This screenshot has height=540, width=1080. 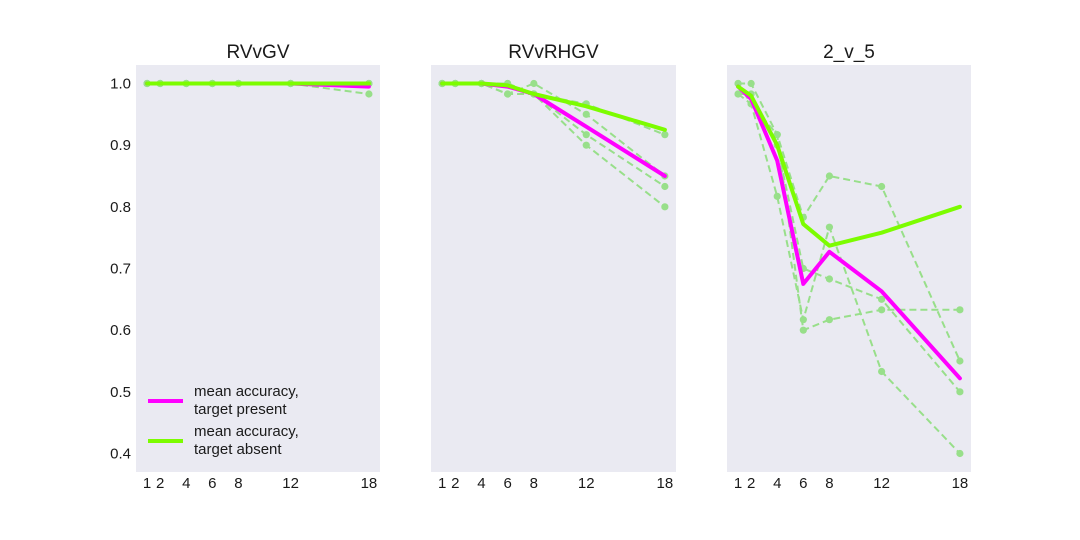 I want to click on panel-title: RVvRHGV, so click(x=553, y=52).